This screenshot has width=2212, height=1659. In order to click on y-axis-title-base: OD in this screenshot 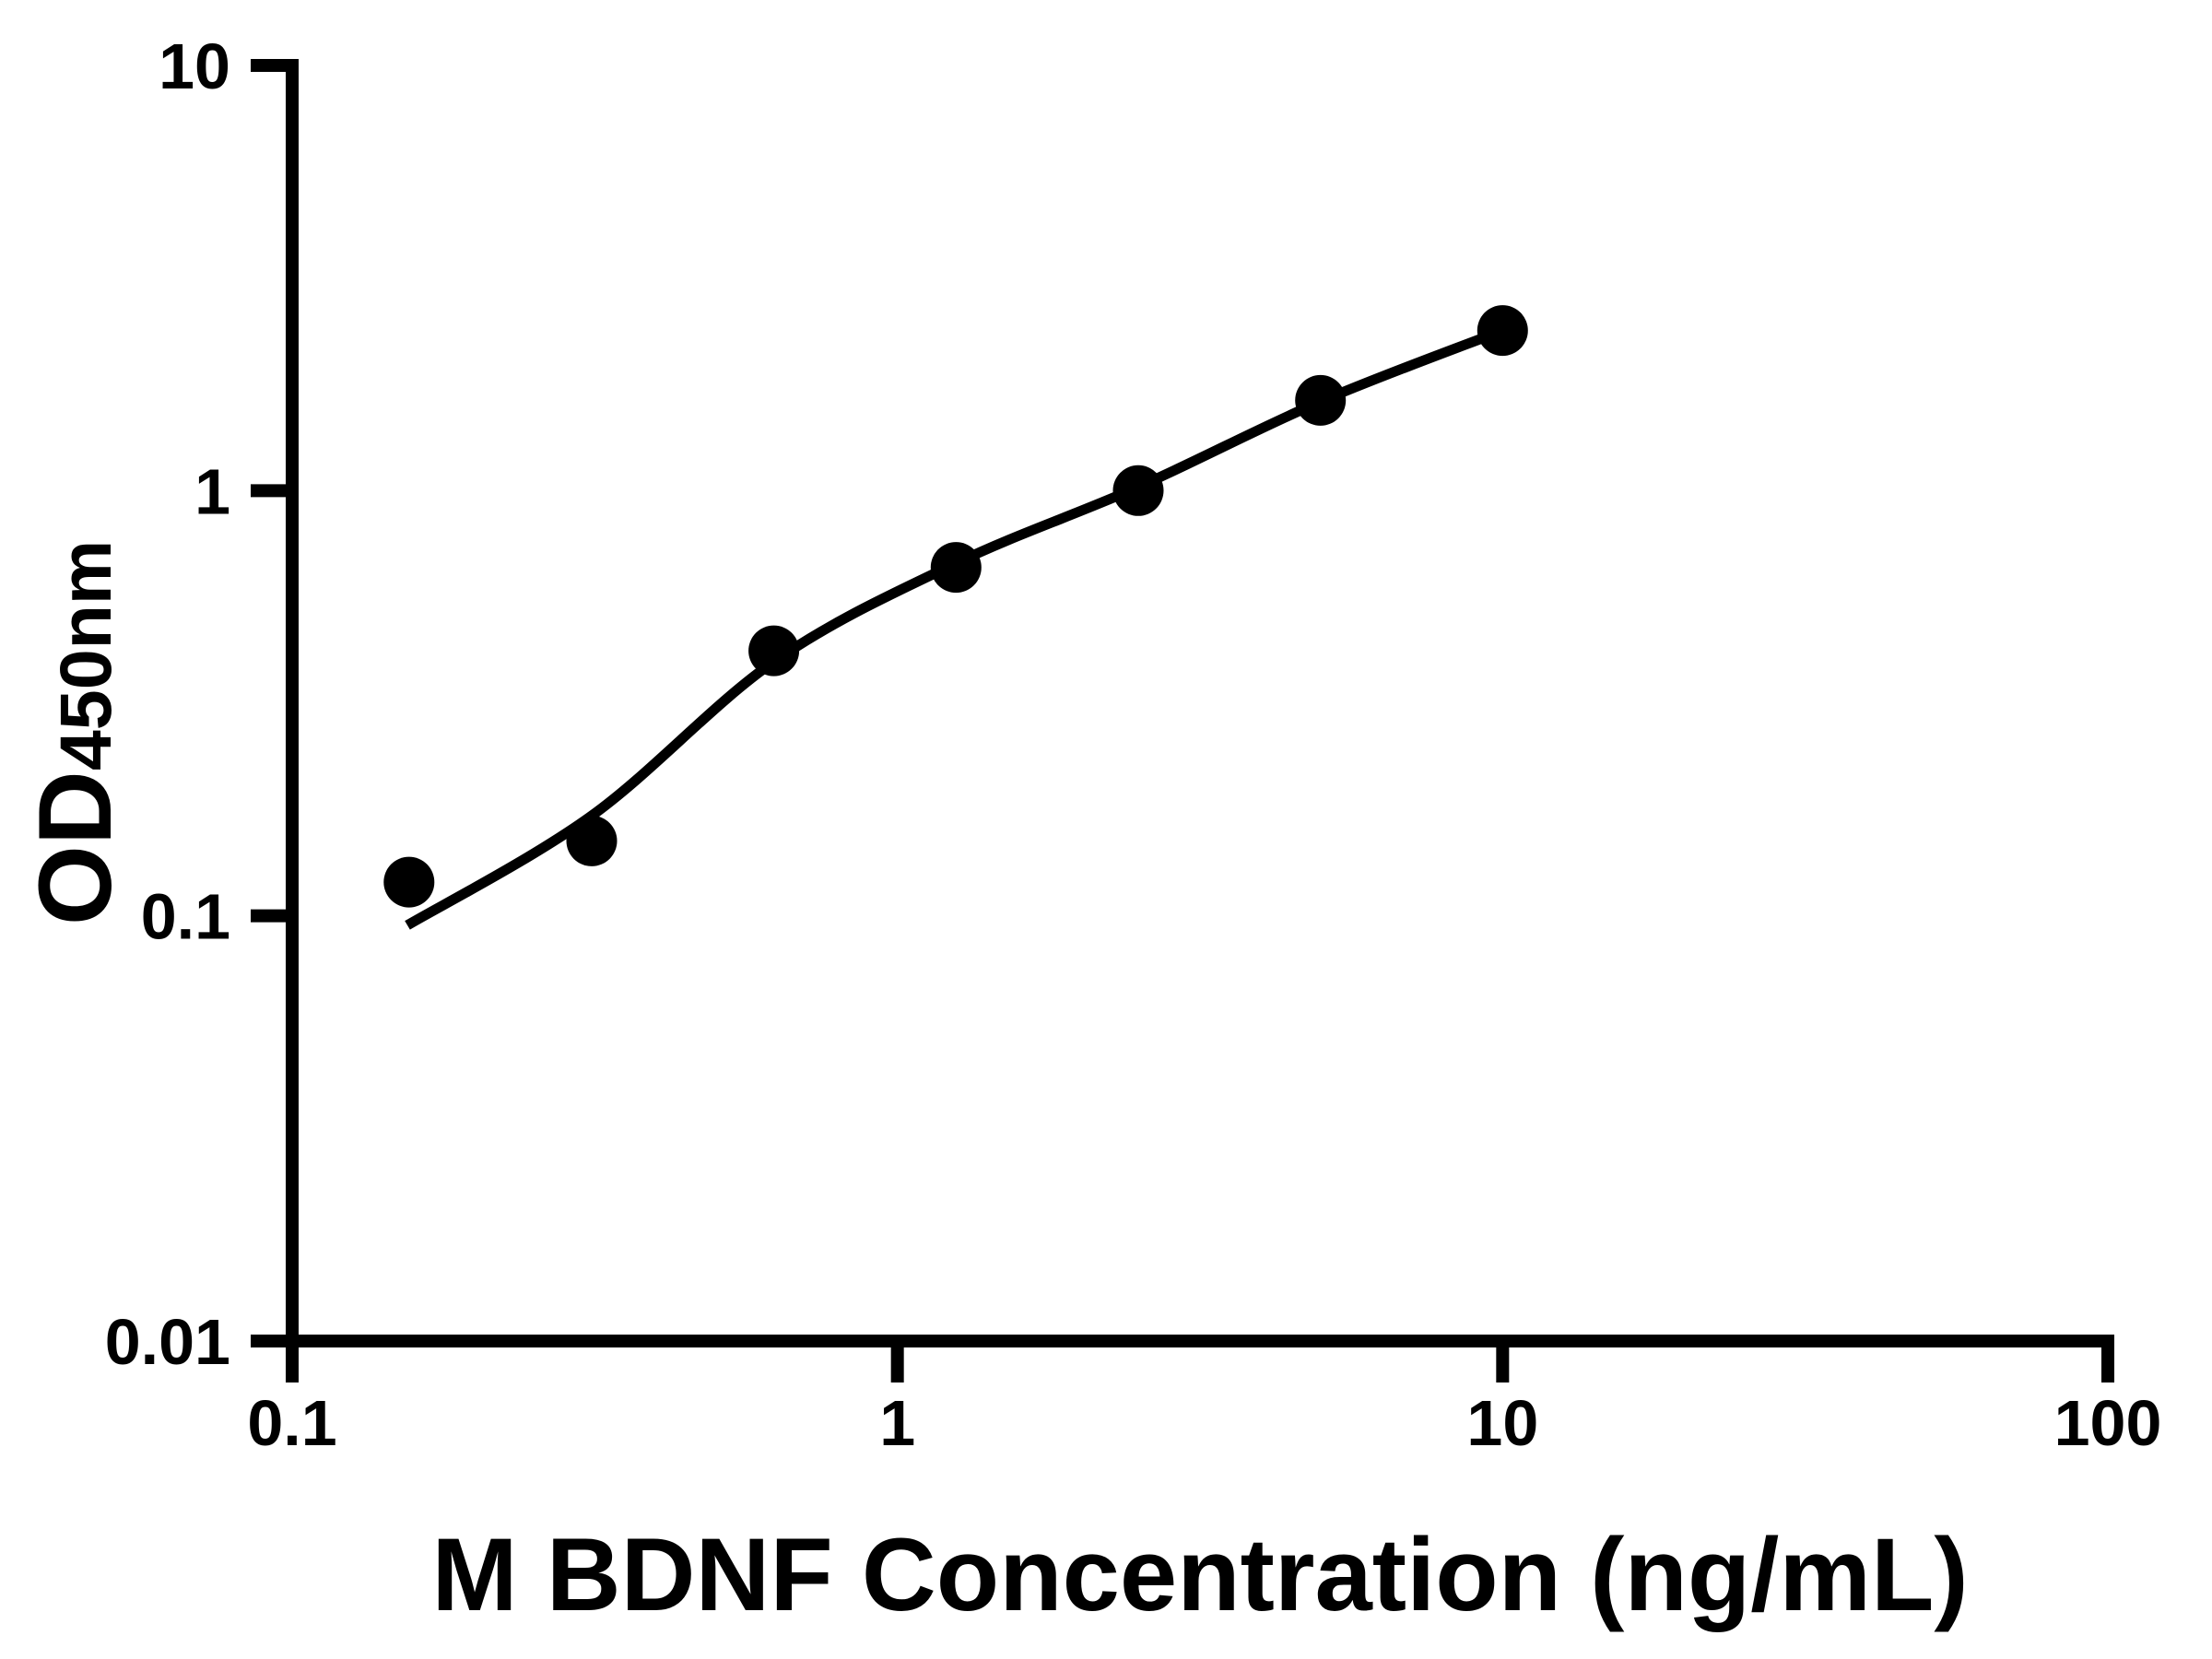, I will do `click(75, 848)`.